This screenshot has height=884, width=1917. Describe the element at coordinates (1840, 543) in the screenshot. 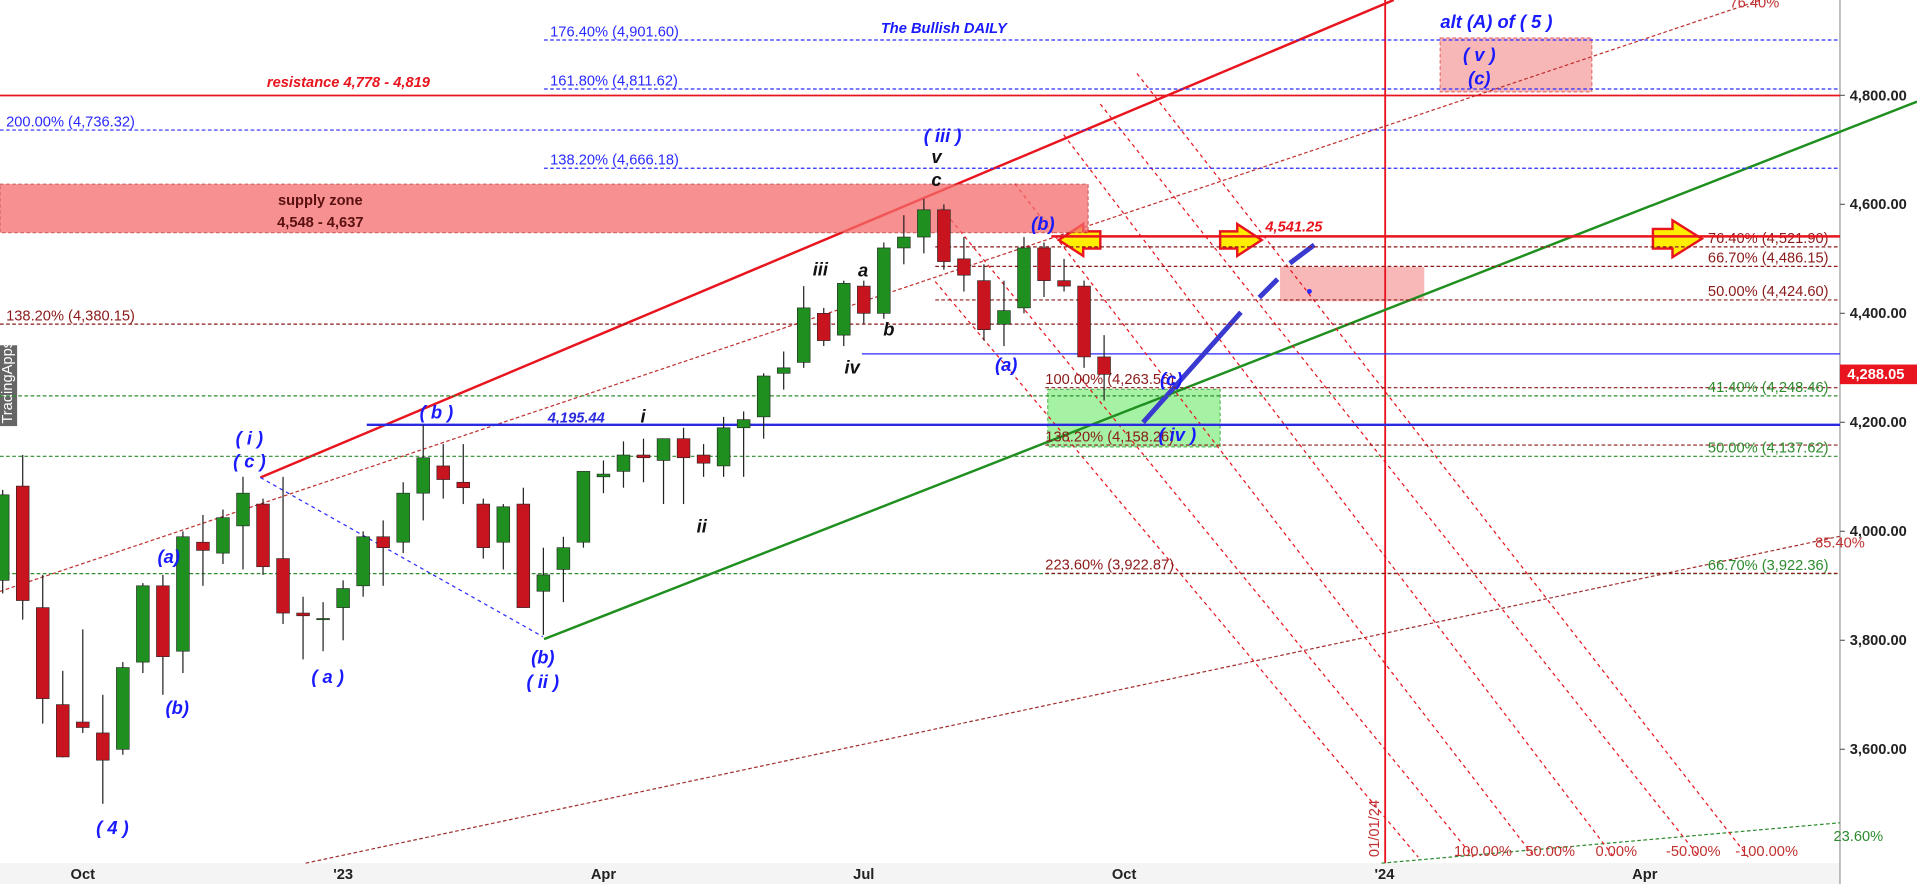

I see `fan-label: 85.40%` at that location.